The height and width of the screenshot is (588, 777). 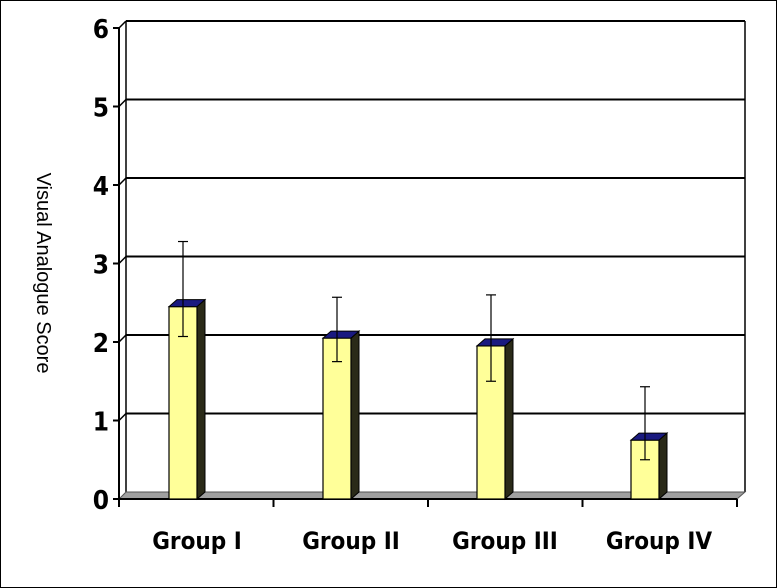 What do you see at coordinates (101, 30) in the screenshot?
I see `y-tick-label: 6` at bounding box center [101, 30].